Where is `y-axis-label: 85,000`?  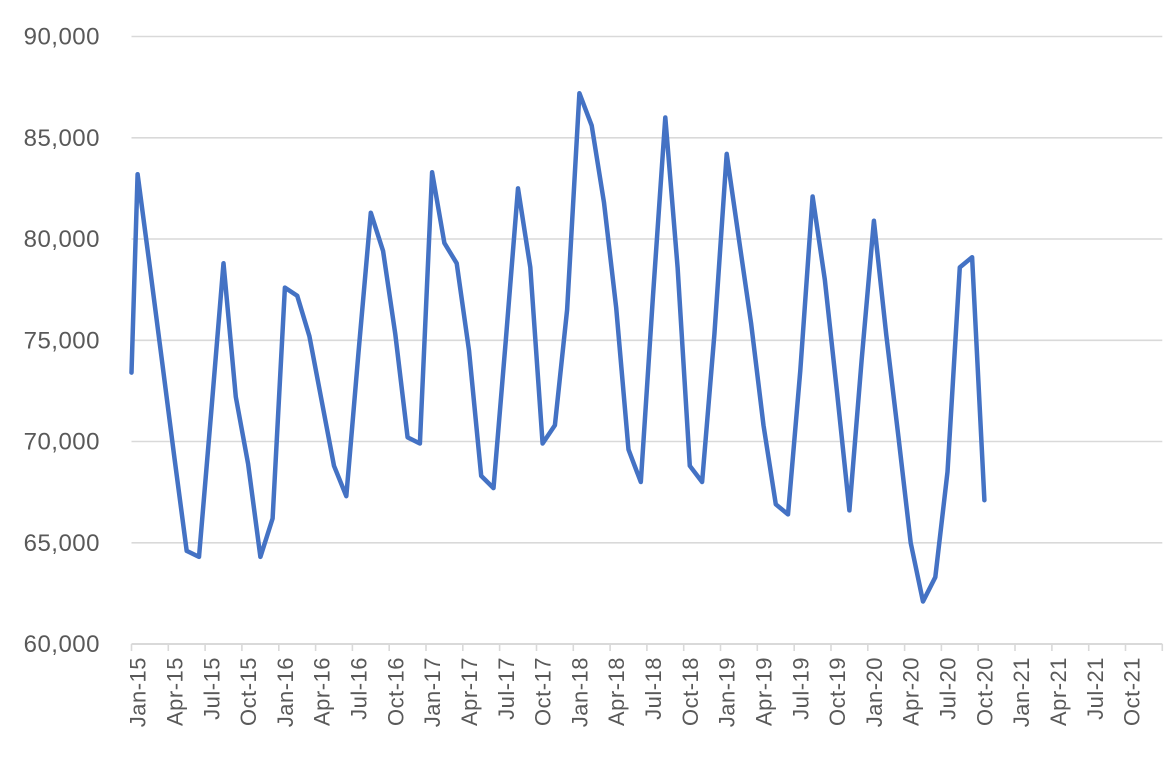
y-axis-label: 85,000 is located at coordinates (62, 138).